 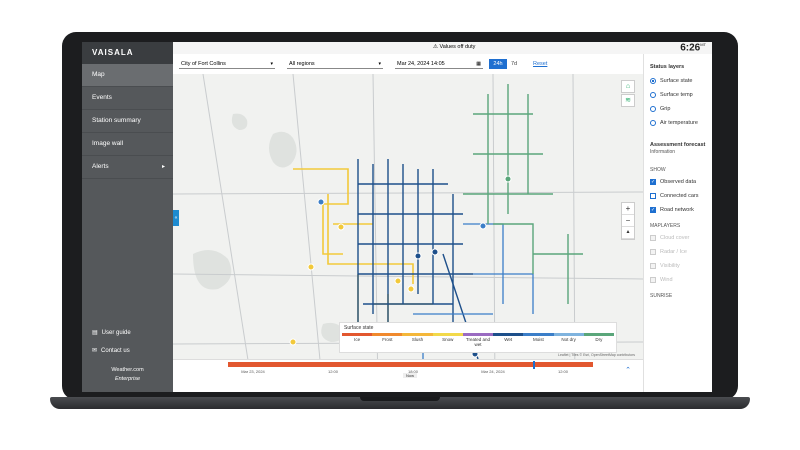 I want to click on timeline-now-label: Now, so click(x=410, y=375).